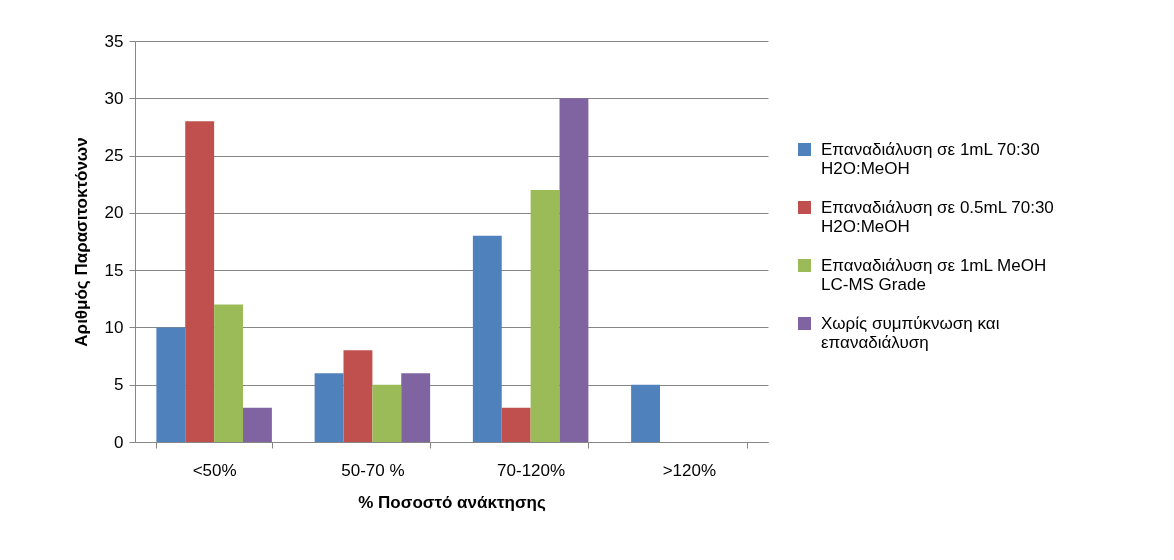 Image resolution: width=1174 pixels, height=560 pixels. Describe the element at coordinates (934, 274) in the screenshot. I see `legend-label: Επαναδιάλυση σε 1mL MeOH LC-MS Grade` at that location.